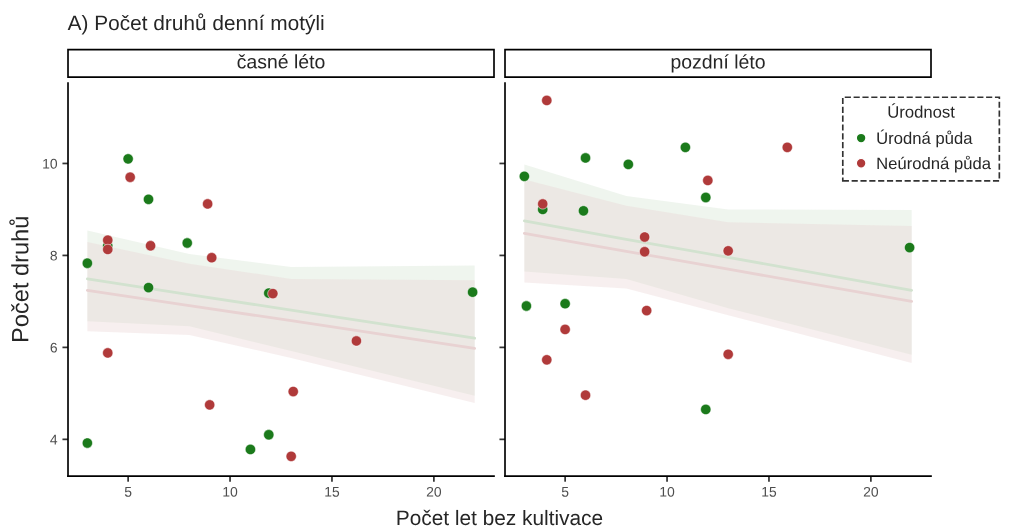 This screenshot has height=532, width=1009. Describe the element at coordinates (565, 304) in the screenshot. I see `point` at that location.